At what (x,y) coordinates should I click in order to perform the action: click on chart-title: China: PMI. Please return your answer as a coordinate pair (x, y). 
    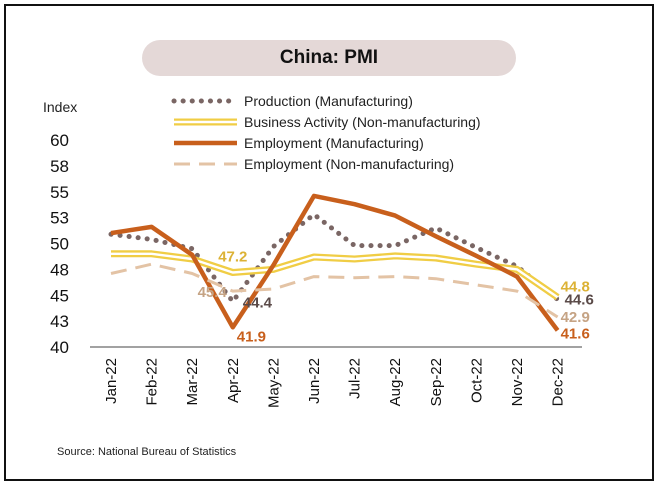
    Looking at the image, I should click on (329, 57).